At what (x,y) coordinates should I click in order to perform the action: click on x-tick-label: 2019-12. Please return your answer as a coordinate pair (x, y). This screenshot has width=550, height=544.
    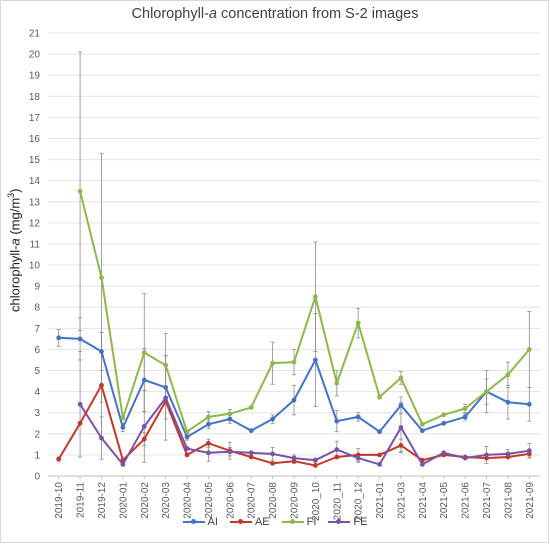
    Looking at the image, I should click on (102, 500).